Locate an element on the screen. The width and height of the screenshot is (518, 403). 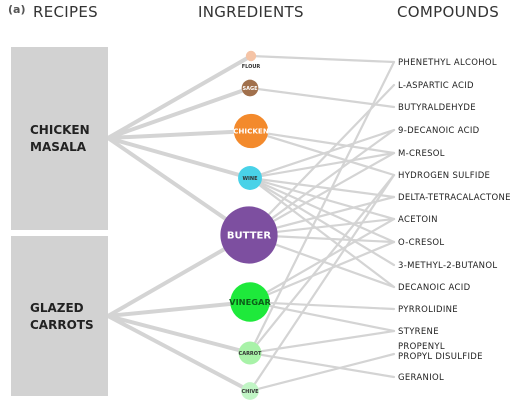
ingredient-label: WINE is located at coordinates (250, 179).